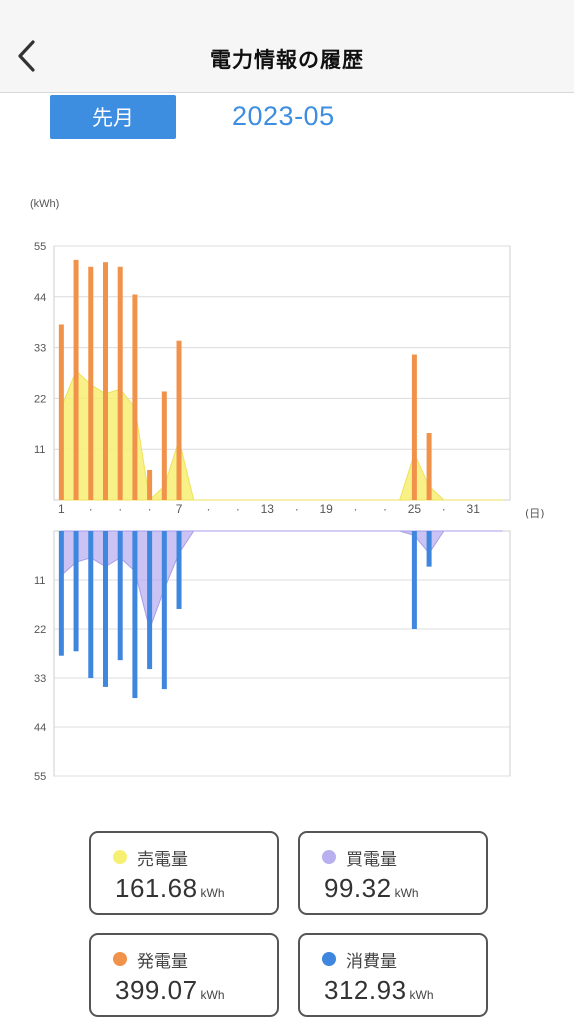  I want to click on period-date-label: 2023-05, so click(283, 116).